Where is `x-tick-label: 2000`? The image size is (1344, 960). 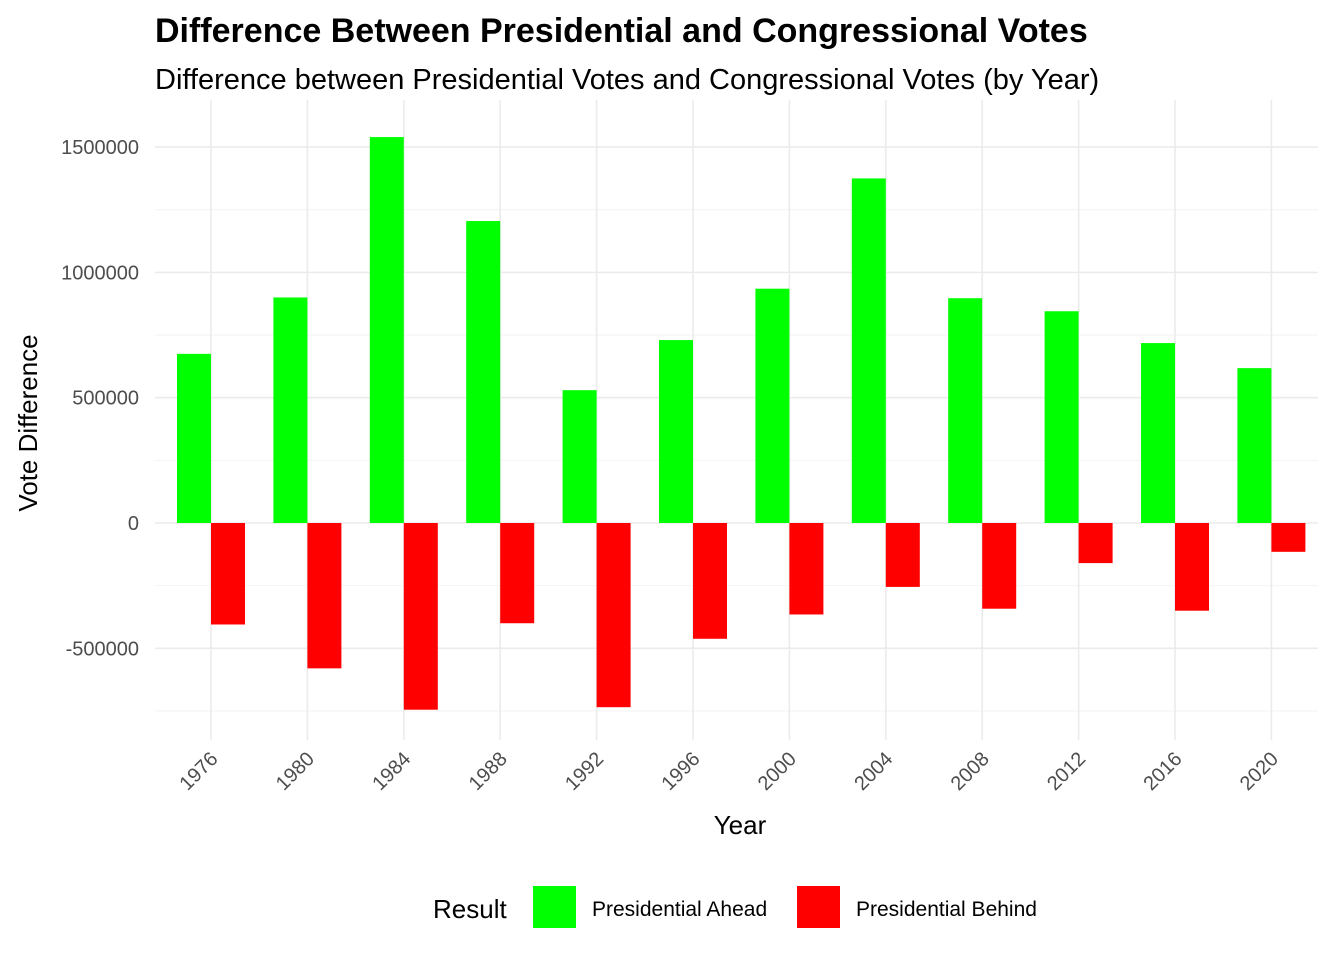
x-tick-label: 2000 is located at coordinates (777, 771).